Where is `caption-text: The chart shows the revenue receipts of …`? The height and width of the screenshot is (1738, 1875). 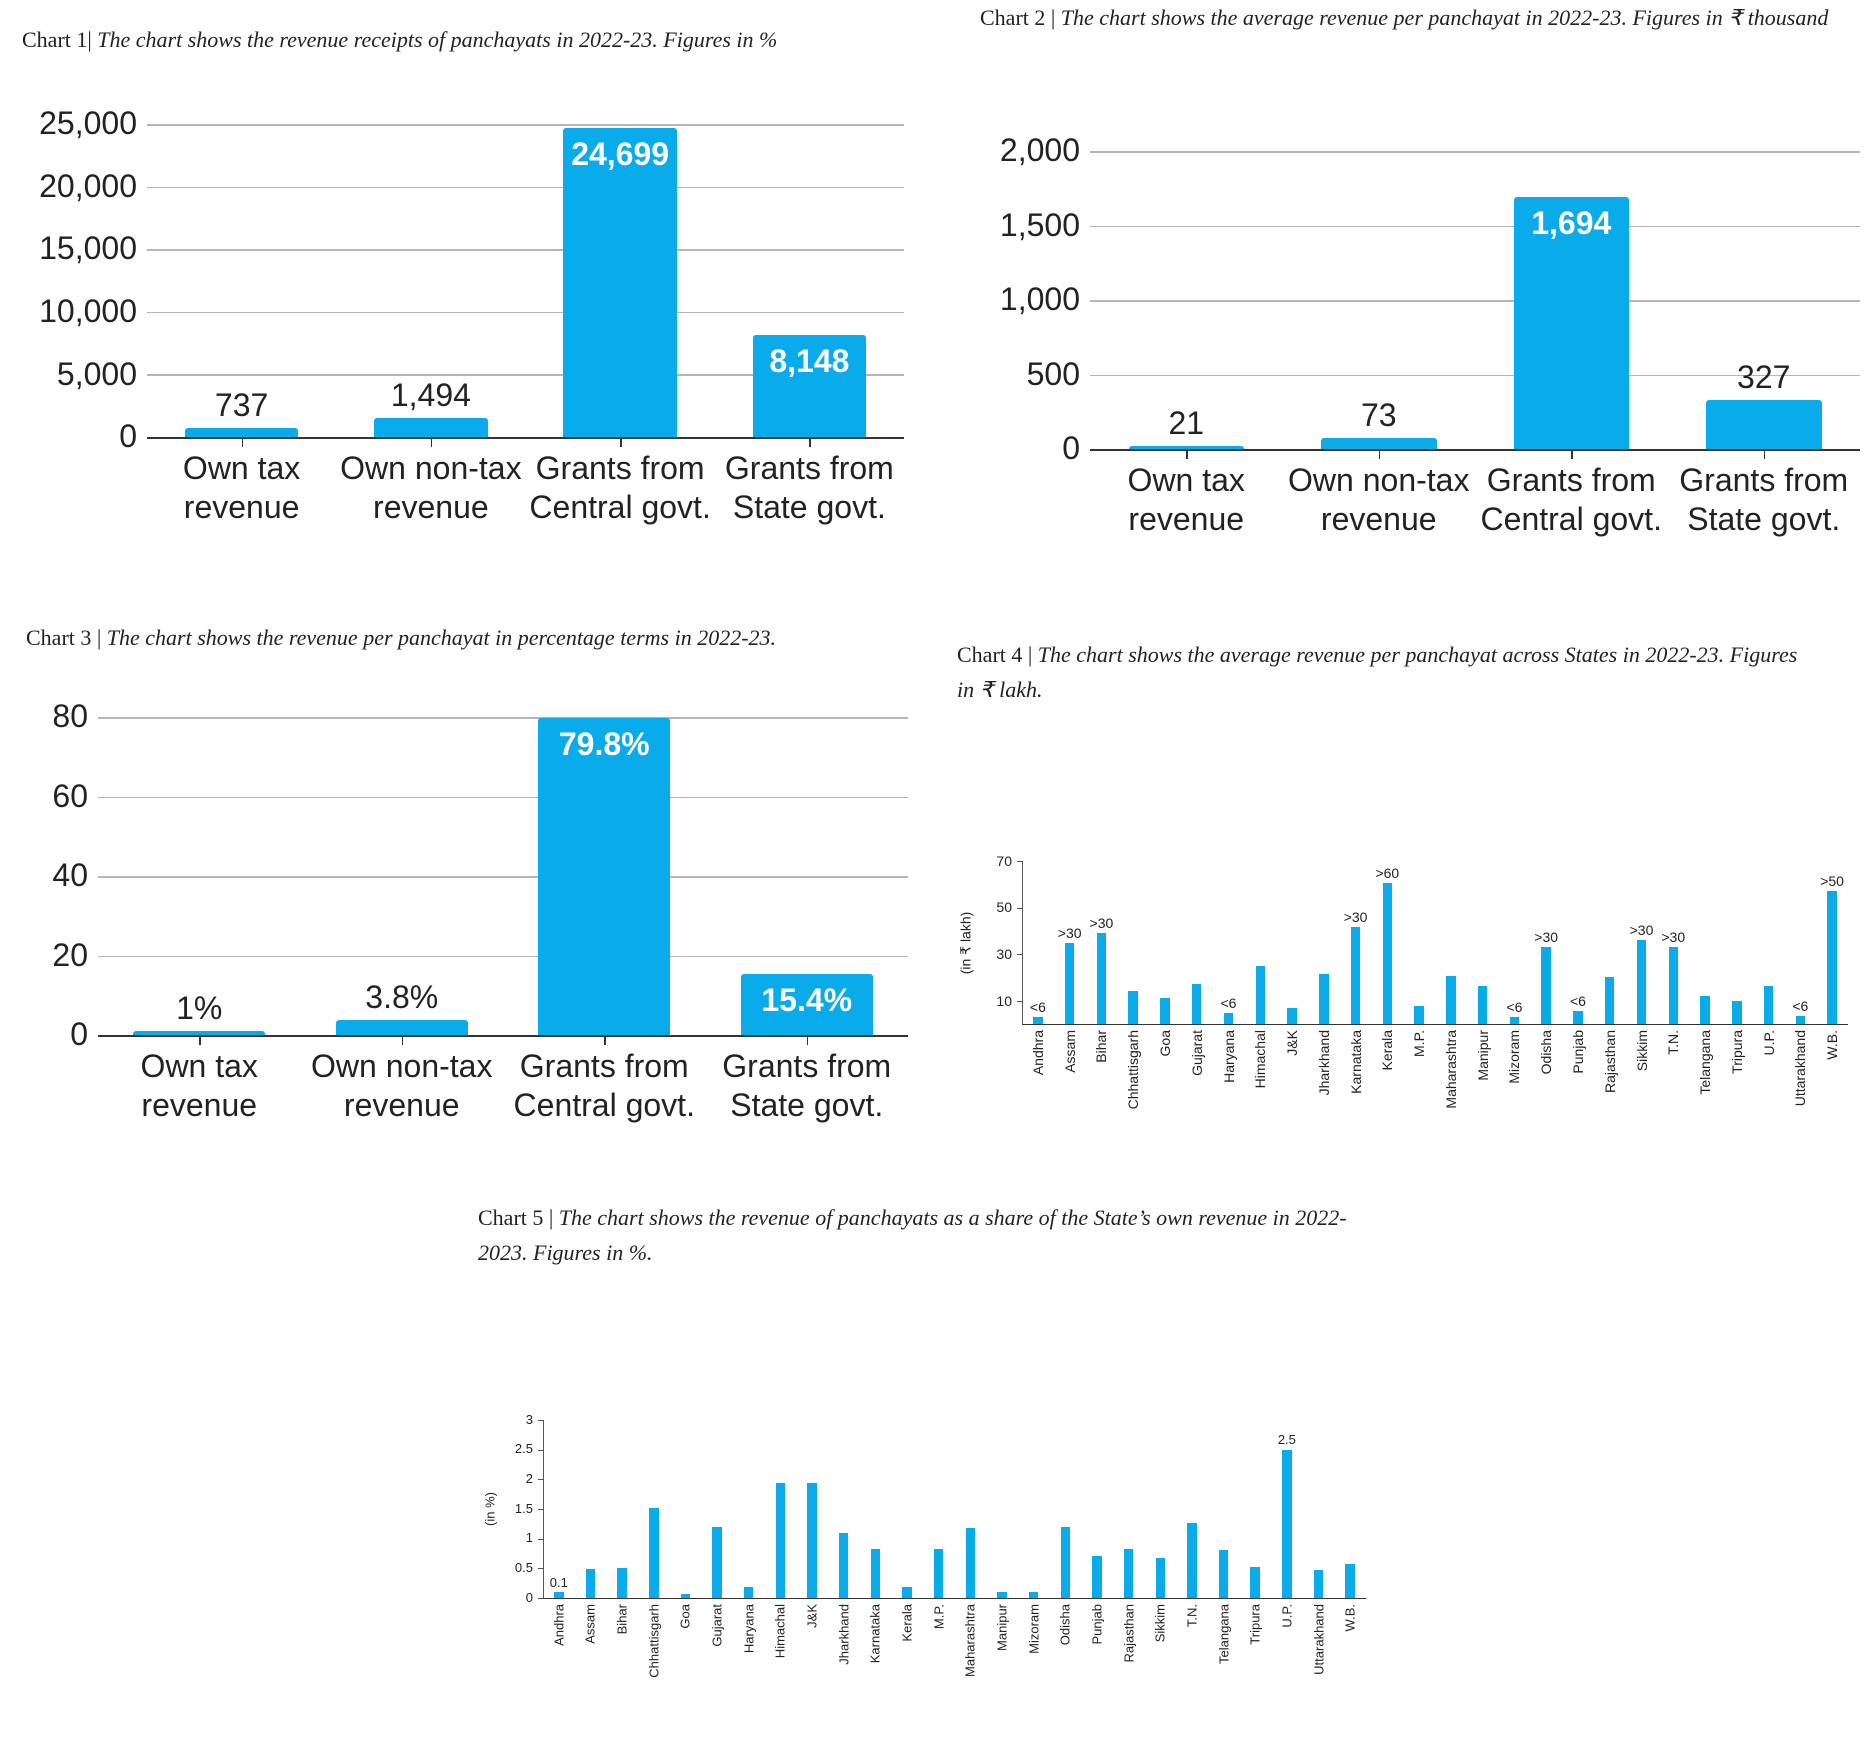
caption-text: The chart shows the revenue receipts of … is located at coordinates (437, 39).